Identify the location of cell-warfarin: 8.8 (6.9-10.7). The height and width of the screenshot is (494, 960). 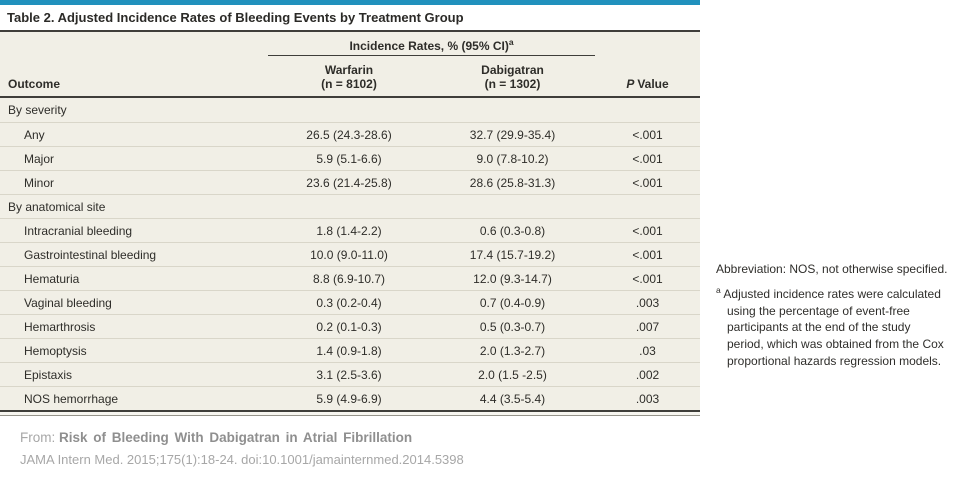
(349, 278).